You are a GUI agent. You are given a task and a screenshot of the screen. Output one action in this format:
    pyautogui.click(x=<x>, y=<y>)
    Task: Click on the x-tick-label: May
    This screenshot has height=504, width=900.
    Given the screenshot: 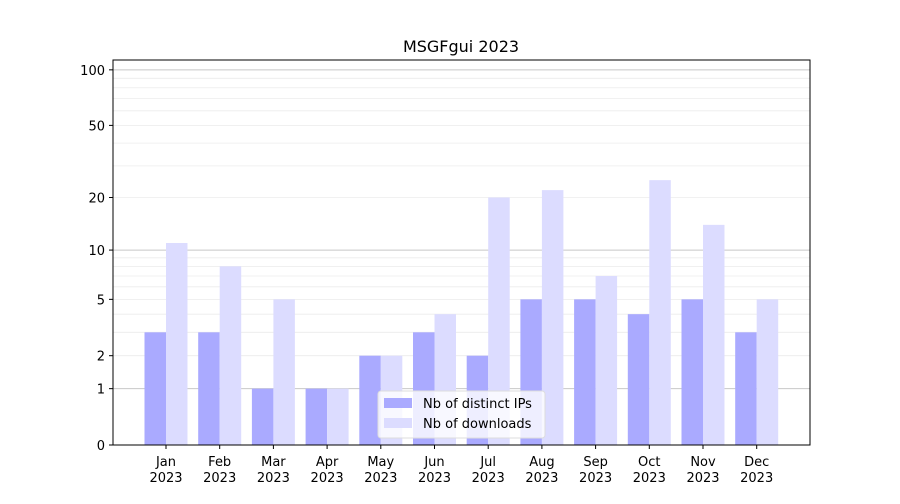 What is the action you would take?
    pyautogui.click(x=380, y=462)
    